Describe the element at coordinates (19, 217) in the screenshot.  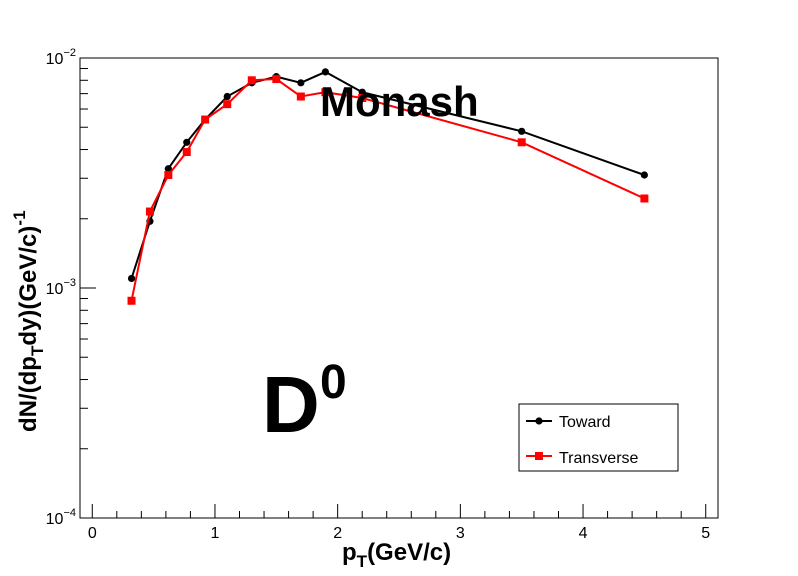
I see `y-axis-title-superscript: -1` at that location.